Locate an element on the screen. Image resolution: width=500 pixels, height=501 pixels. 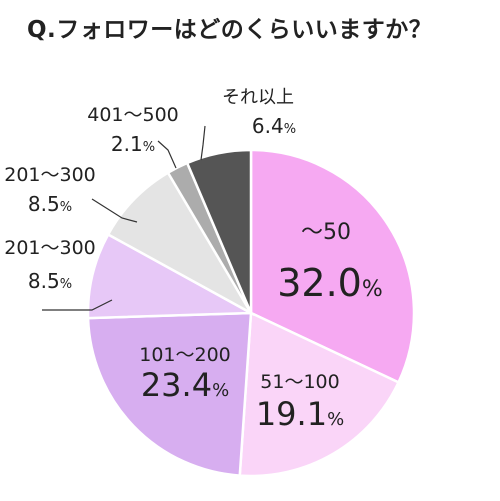
slice-label-5: 401〜500 is located at coordinates (133, 115).